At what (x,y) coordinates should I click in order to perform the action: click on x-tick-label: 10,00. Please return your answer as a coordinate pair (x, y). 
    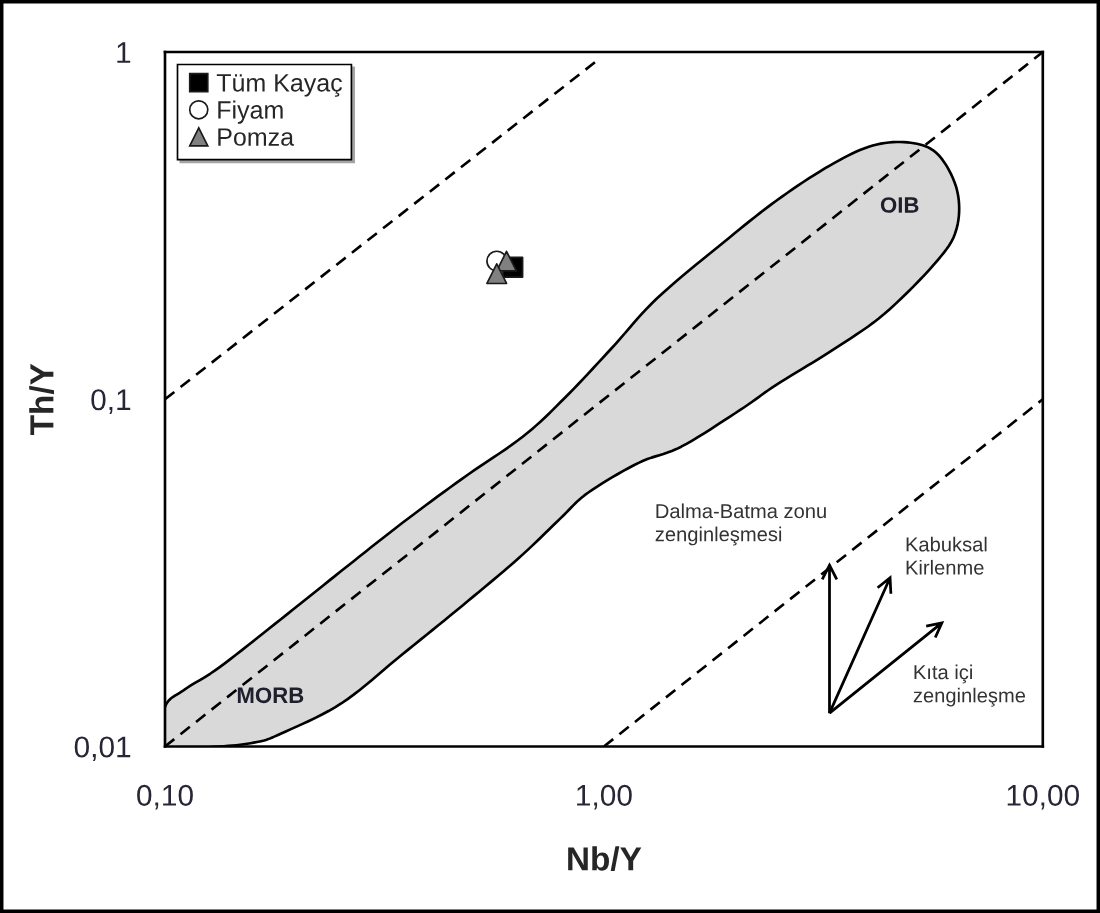
    Looking at the image, I should click on (1043, 797).